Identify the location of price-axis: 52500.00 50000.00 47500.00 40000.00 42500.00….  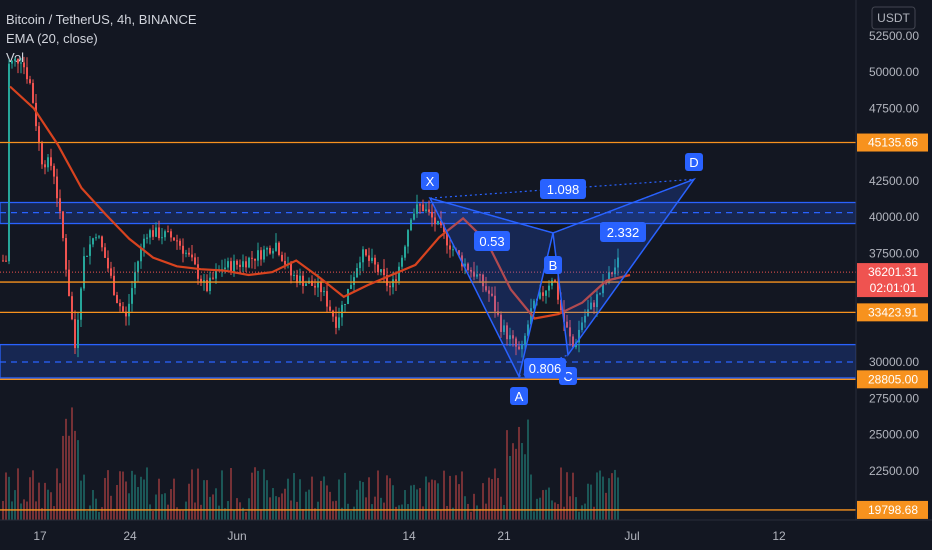
(893, 275).